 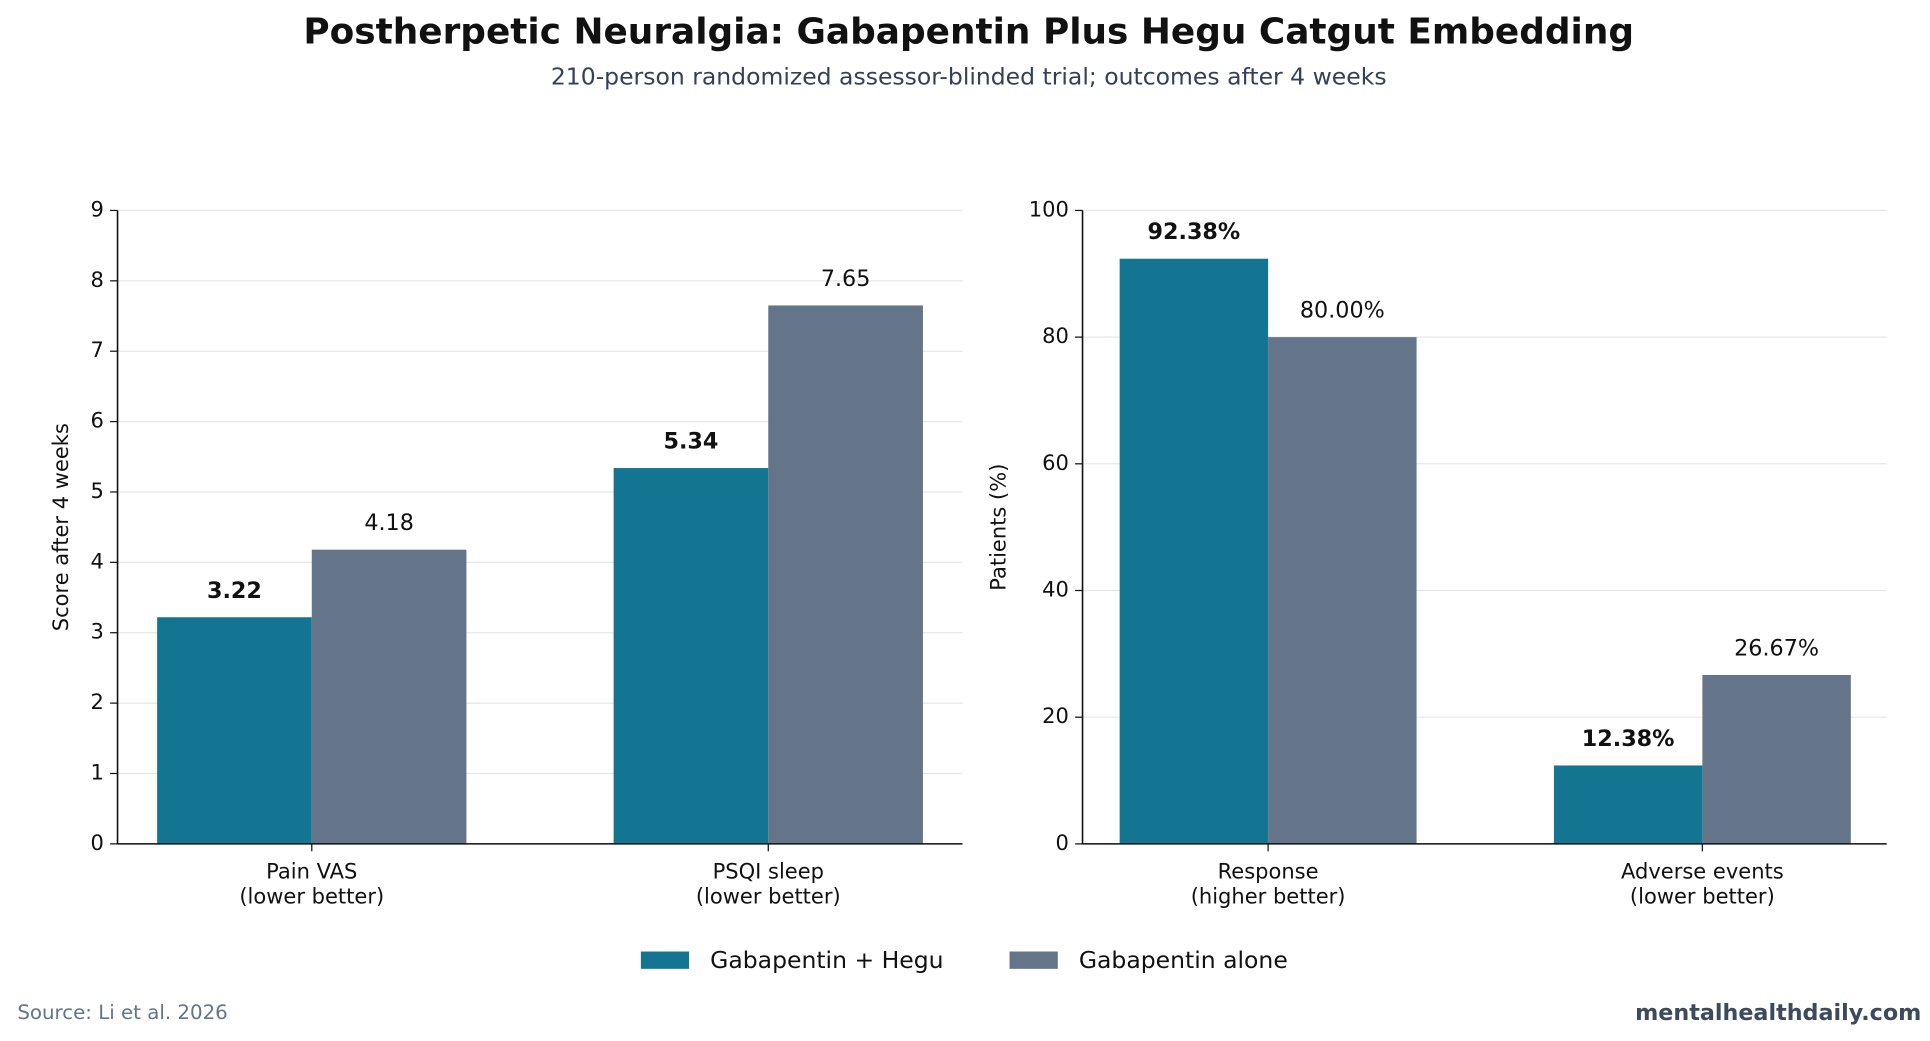 I want to click on value-label: 92.38%, so click(x=1194, y=232).